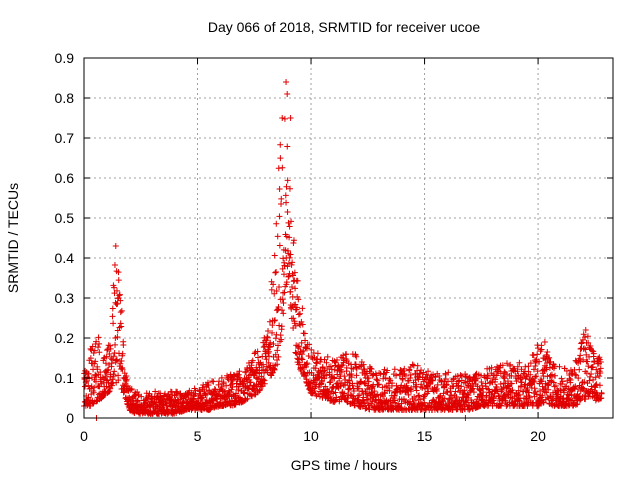 This screenshot has width=640, height=480. I want to click on y-tick-label: 0.5, so click(65, 218).